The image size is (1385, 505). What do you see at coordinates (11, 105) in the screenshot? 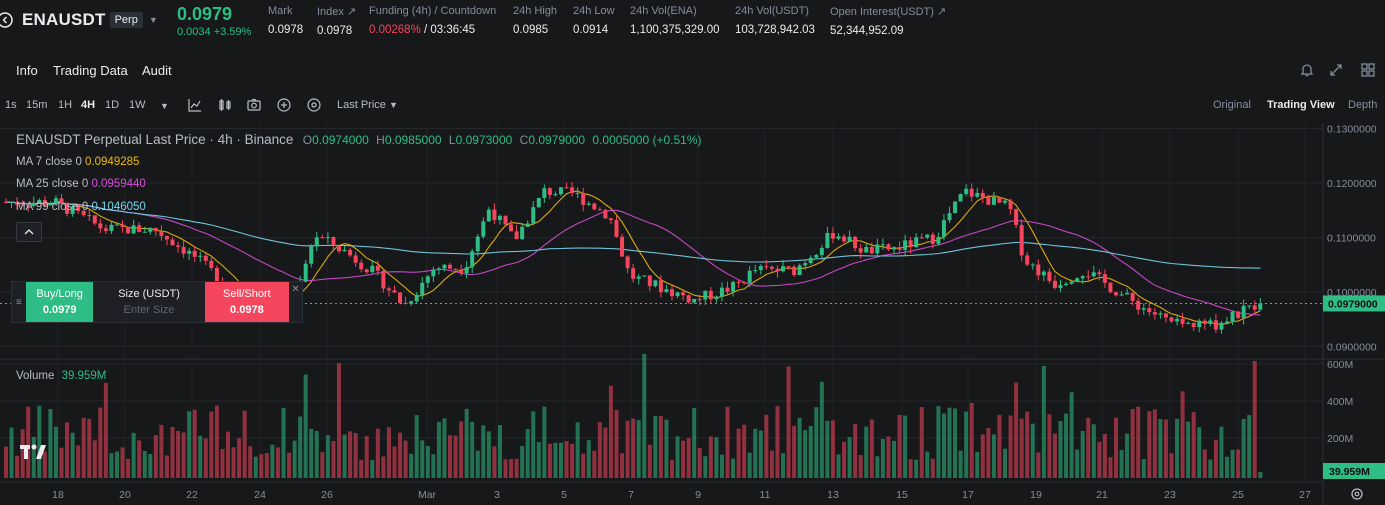
I see `timeframe-1s: 1s` at bounding box center [11, 105].